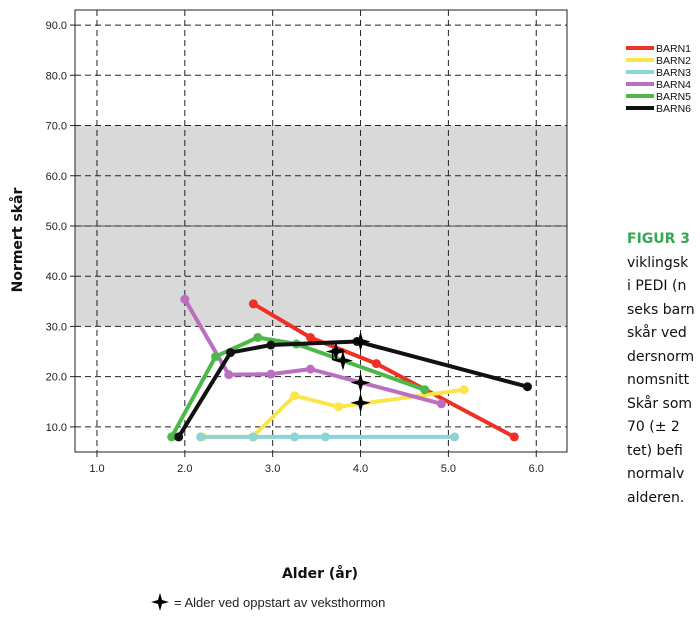 This screenshot has height=635, width=700. What do you see at coordinates (657, 333) in the screenshot?
I see `caption-line: skår ved` at bounding box center [657, 333].